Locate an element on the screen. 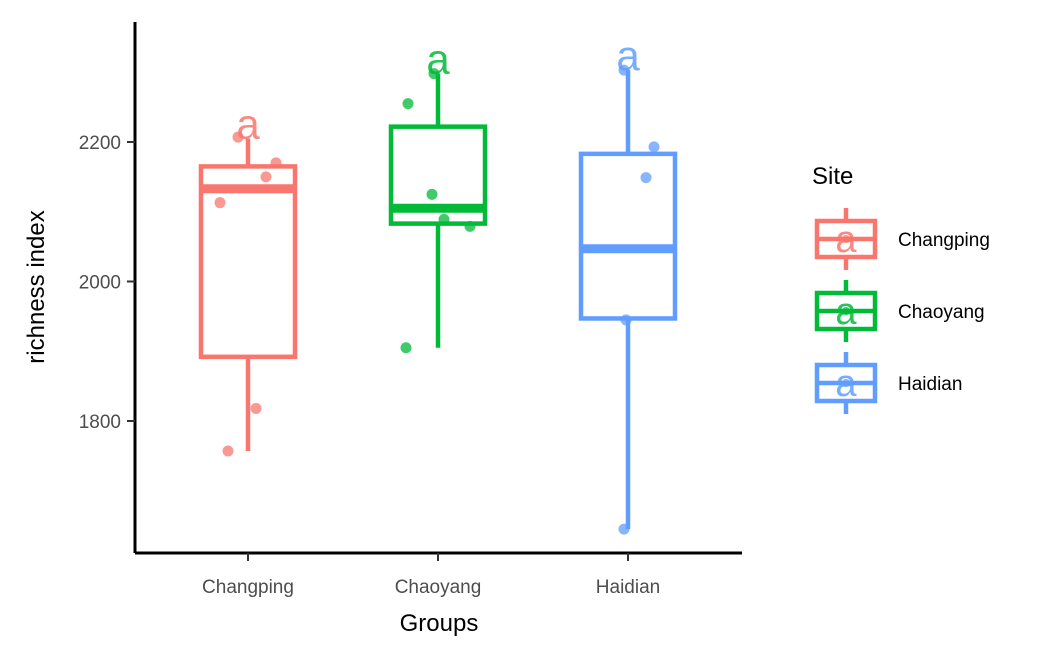  x-tick-label-changping: Changping is located at coordinates (248, 587).